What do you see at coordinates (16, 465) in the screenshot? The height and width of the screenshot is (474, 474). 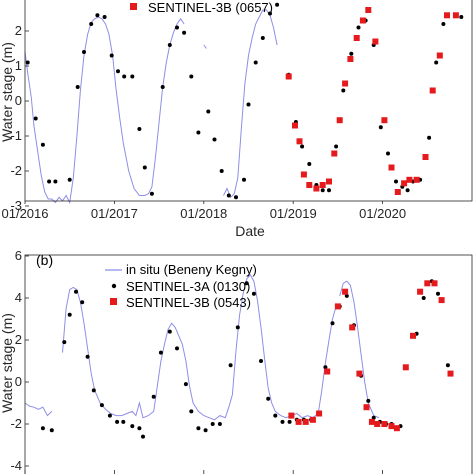 I see `panel-b-ytick-label: -4` at bounding box center [16, 465].